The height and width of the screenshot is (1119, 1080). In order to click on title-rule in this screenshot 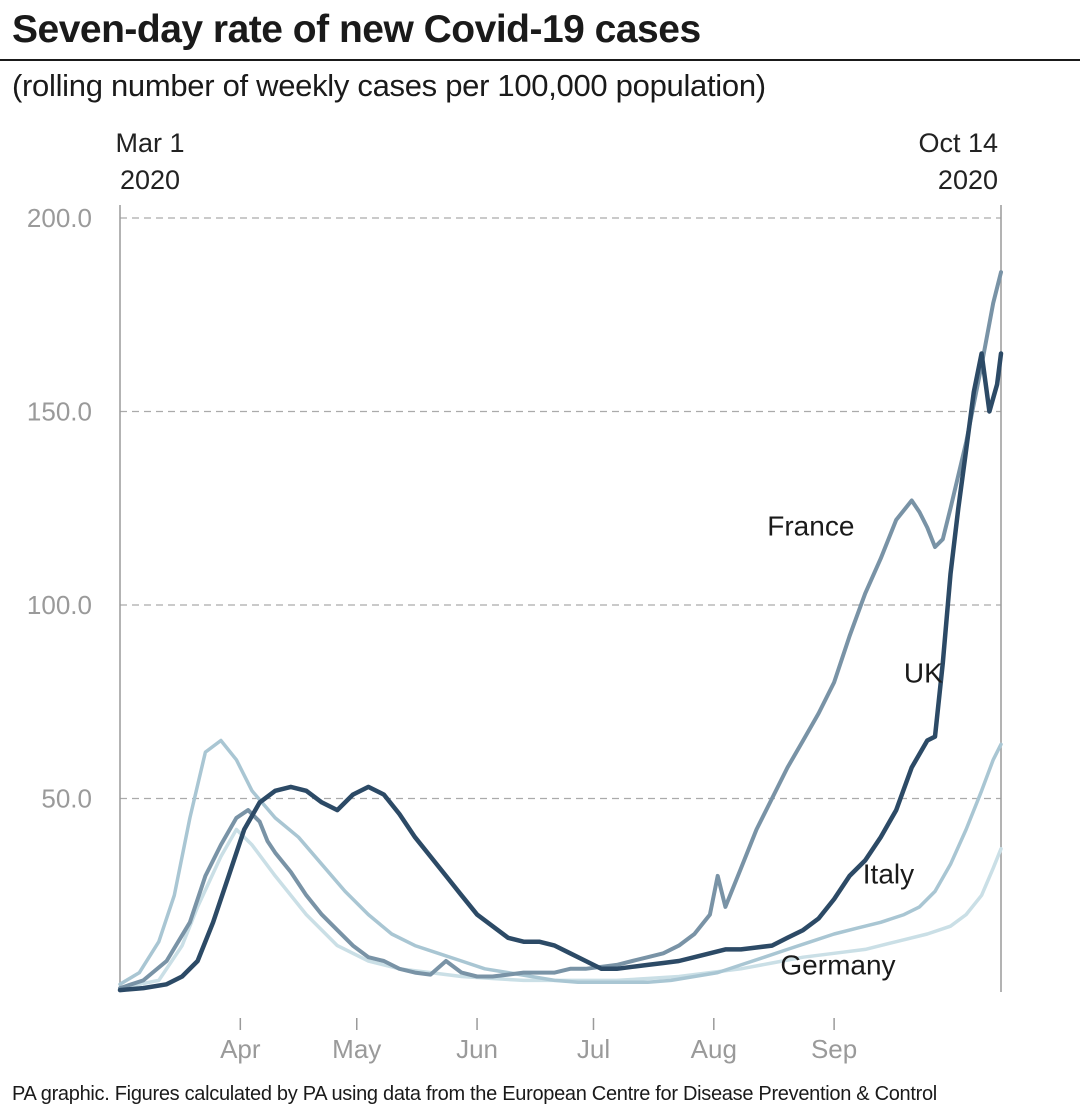, I will do `click(540, 60)`.